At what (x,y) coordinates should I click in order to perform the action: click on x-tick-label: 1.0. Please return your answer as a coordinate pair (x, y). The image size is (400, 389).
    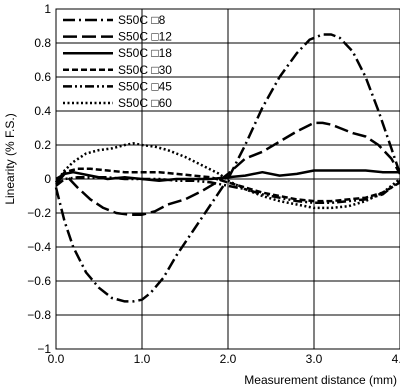
    Looking at the image, I should click on (142, 359).